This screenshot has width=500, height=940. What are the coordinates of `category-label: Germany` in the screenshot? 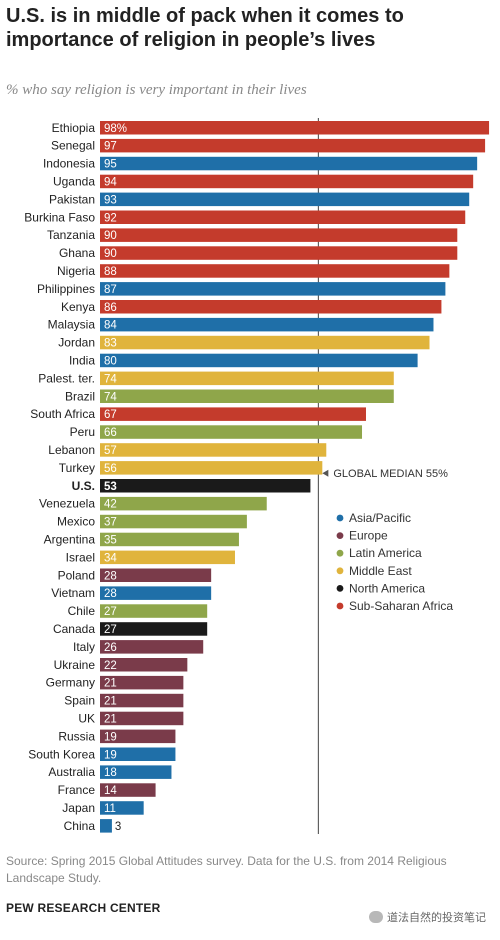 It's located at (70, 683).